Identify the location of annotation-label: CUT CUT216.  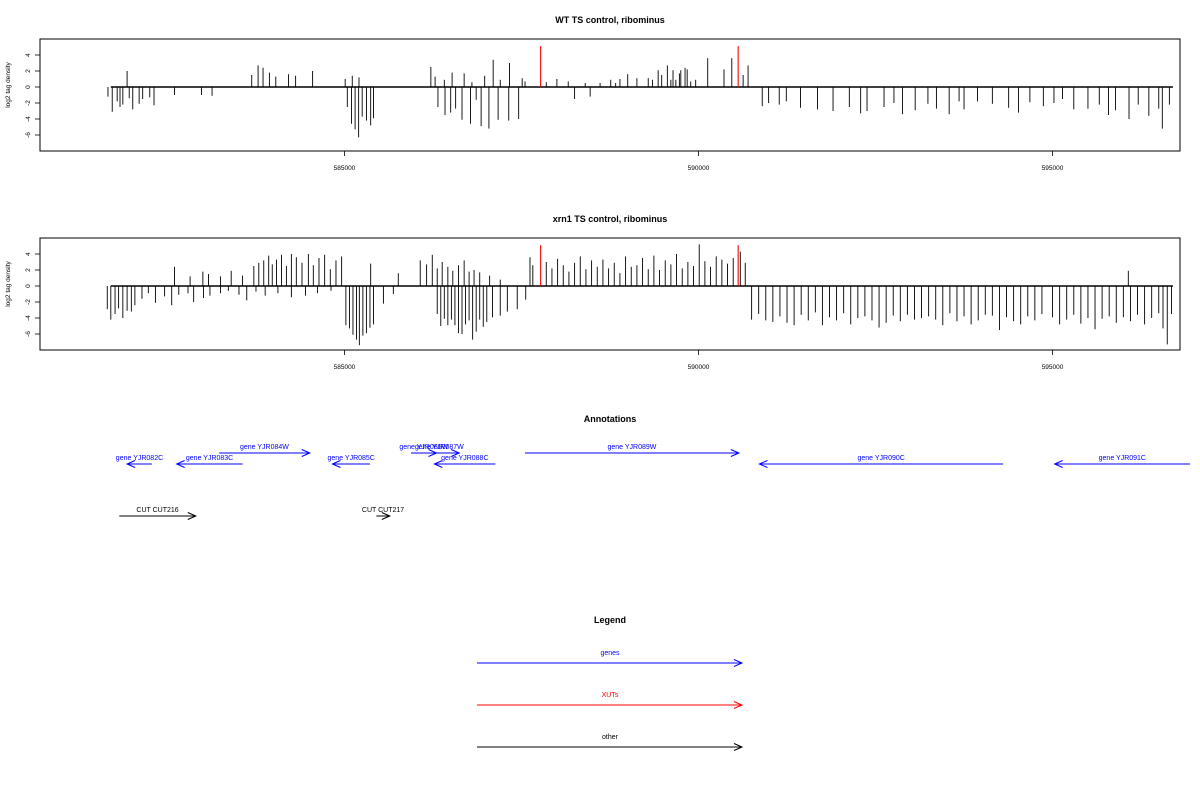
(157, 510).